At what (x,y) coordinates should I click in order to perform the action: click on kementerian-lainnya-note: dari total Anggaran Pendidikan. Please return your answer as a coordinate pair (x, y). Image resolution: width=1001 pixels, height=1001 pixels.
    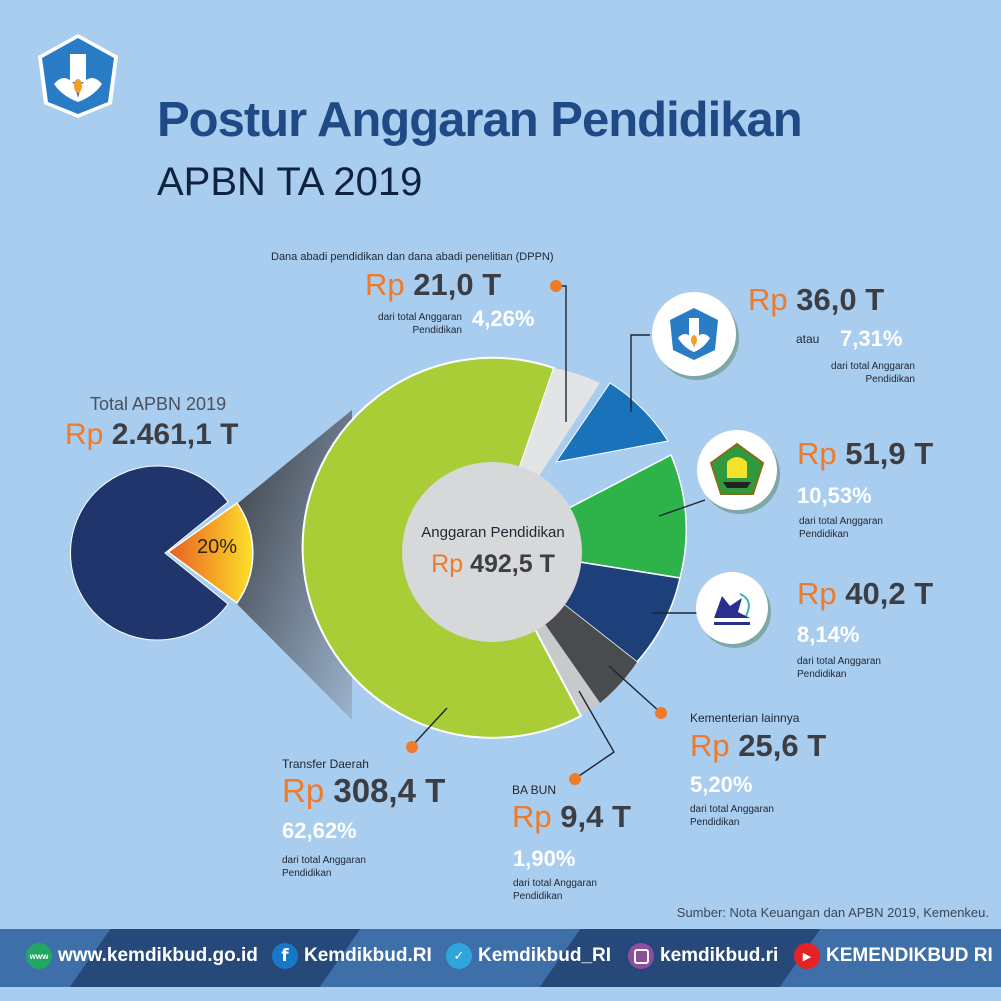
    Looking at the image, I should click on (732, 816).